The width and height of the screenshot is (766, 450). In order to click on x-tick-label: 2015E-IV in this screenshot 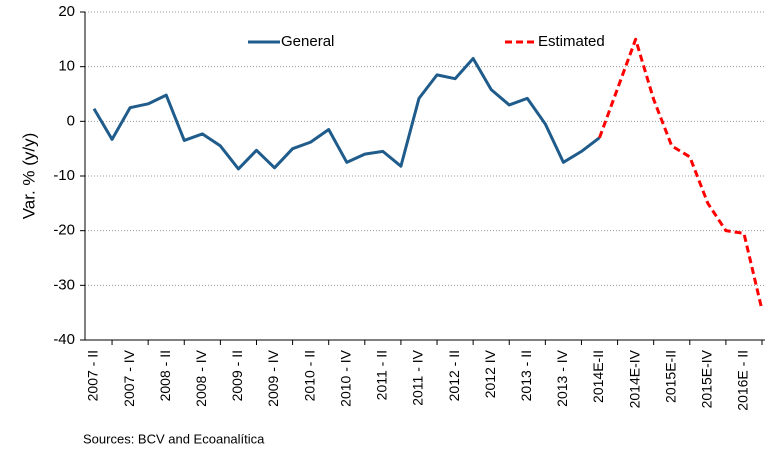, I will do `click(707, 378)`.